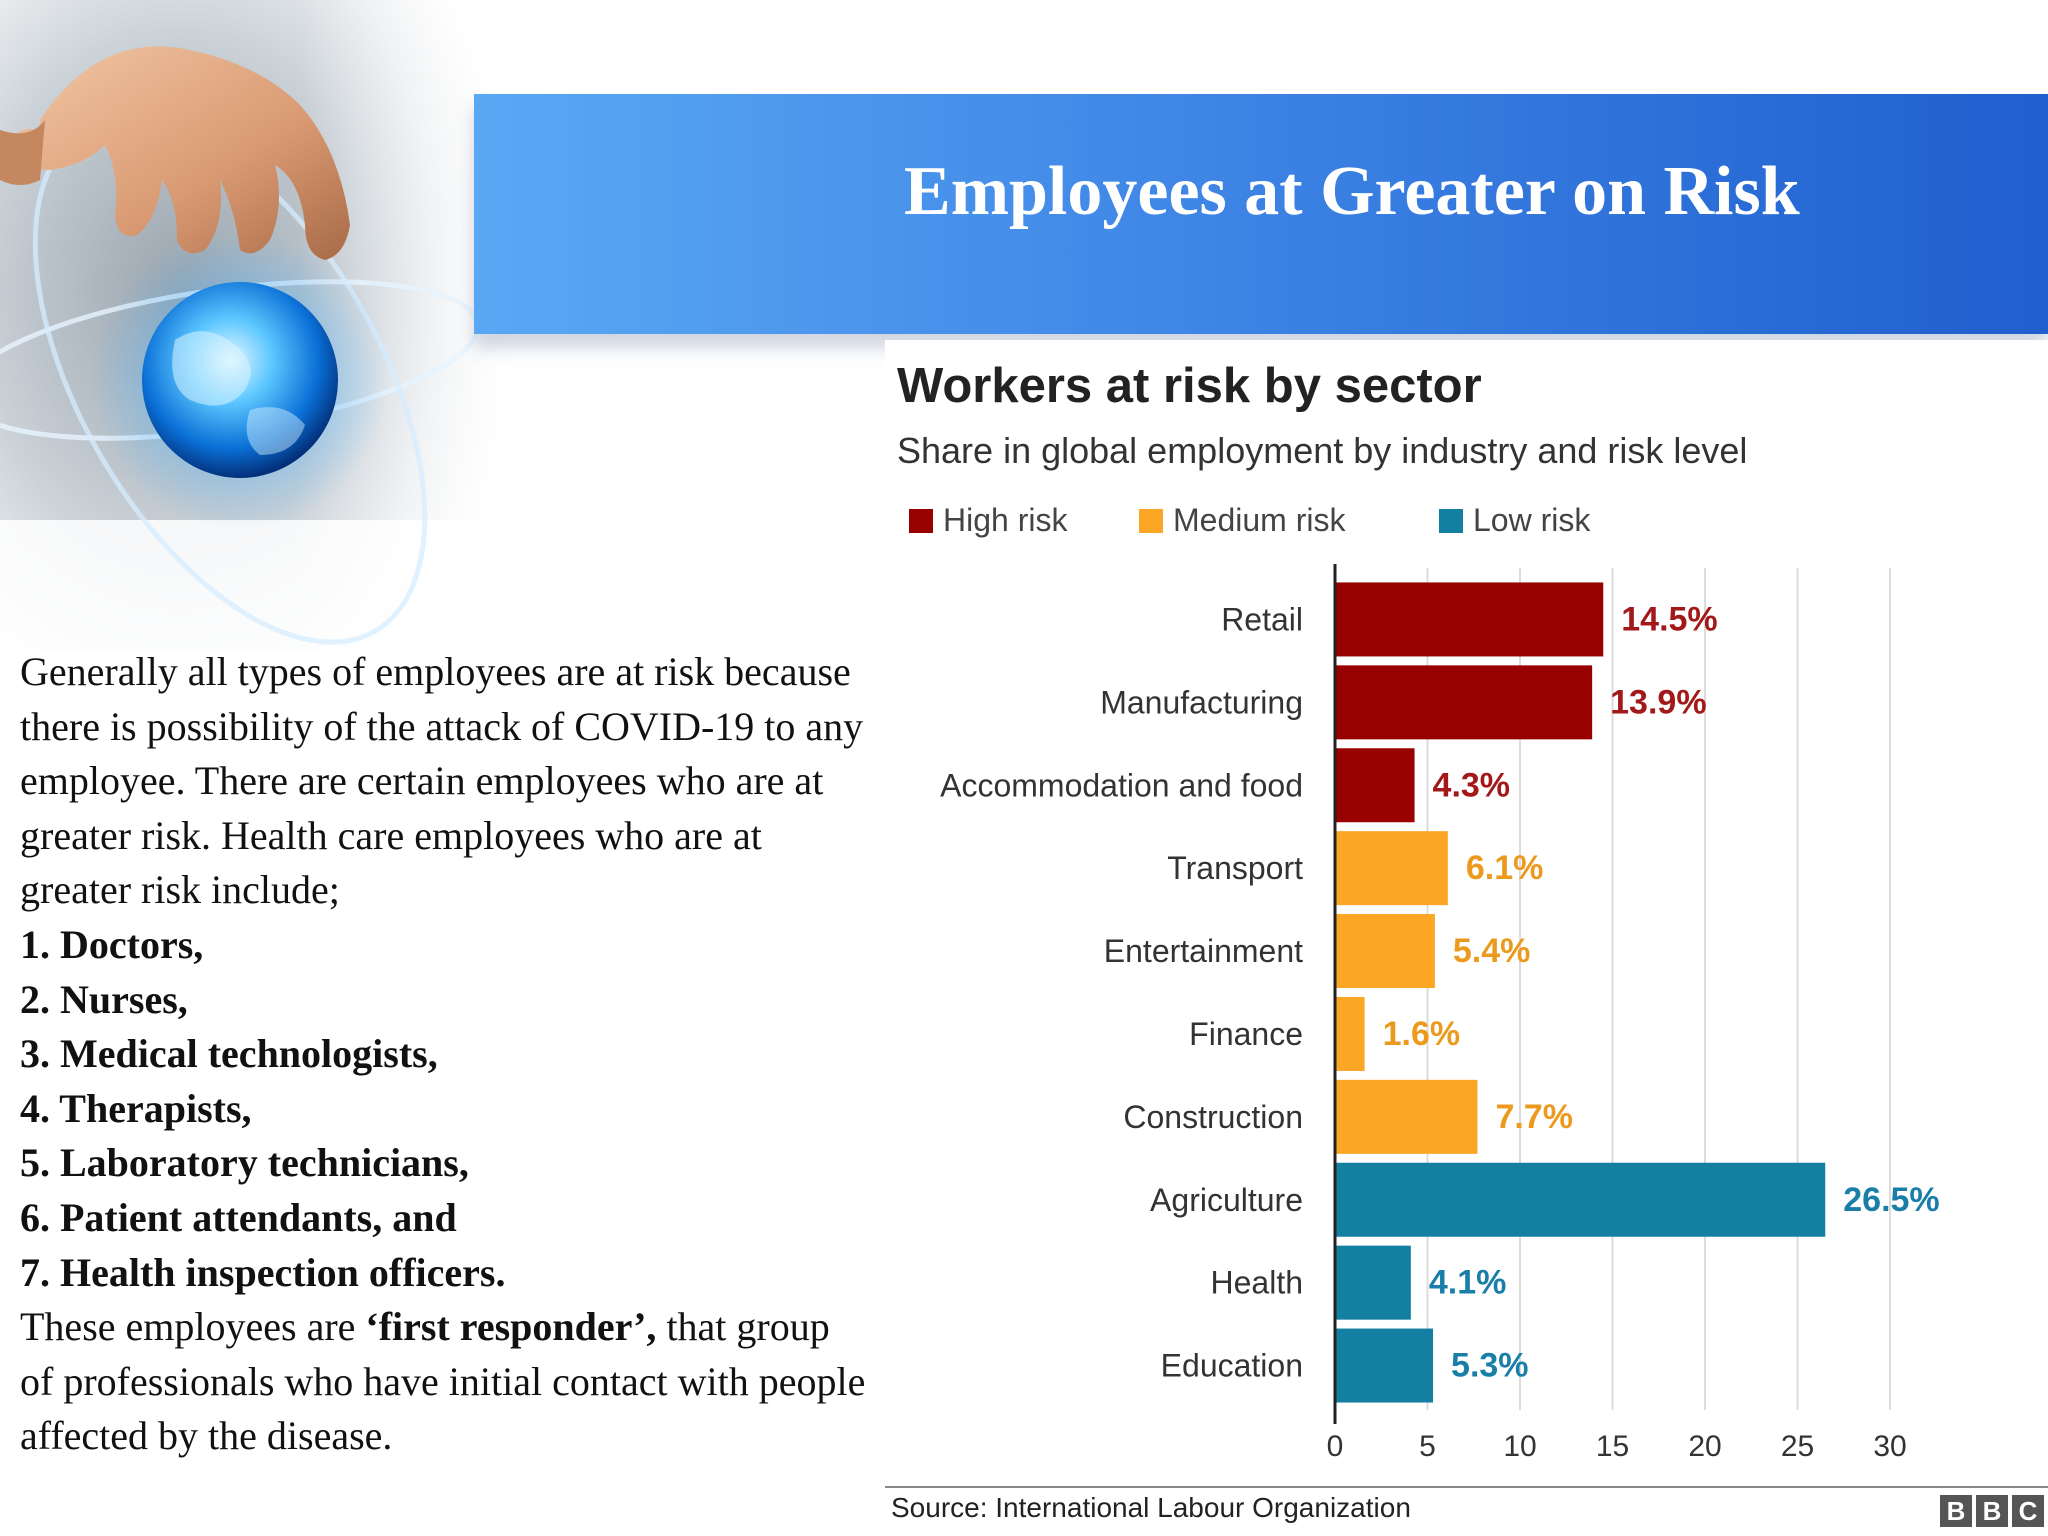 The image size is (2048, 1536). I want to click on source-divider, so click(1466, 1487).